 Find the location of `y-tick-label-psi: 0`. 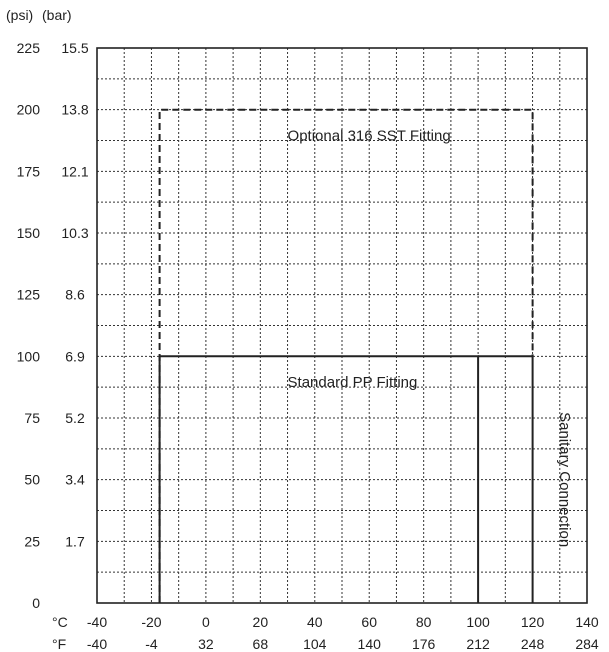

y-tick-label-psi: 0 is located at coordinates (36, 603).